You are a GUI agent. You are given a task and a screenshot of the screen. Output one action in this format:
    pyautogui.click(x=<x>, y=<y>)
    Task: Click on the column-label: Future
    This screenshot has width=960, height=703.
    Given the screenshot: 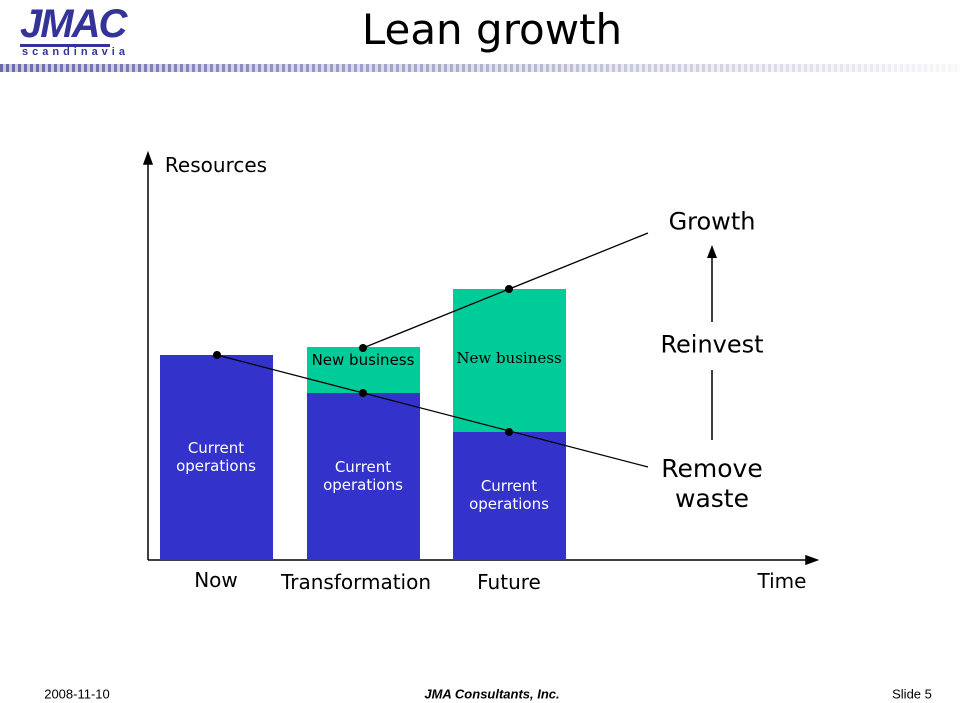 What is the action you would take?
    pyautogui.click(x=509, y=582)
    